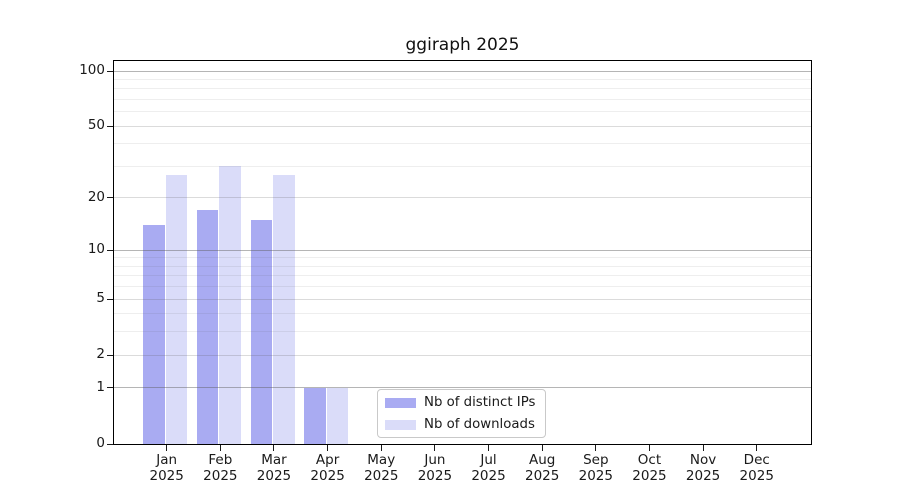 The width and height of the screenshot is (900, 500). Describe the element at coordinates (220, 448) in the screenshot. I see `x-tick-mark-feb` at that location.